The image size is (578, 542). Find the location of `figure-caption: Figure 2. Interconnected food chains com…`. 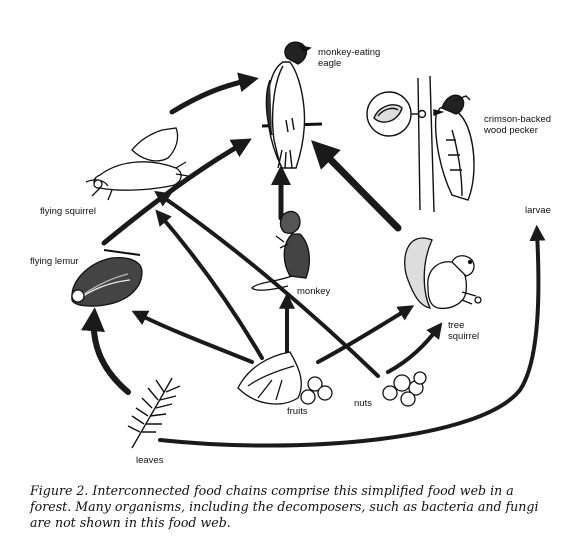

figure-caption: Figure 2. Interconnected food chains com… is located at coordinates (284, 506).